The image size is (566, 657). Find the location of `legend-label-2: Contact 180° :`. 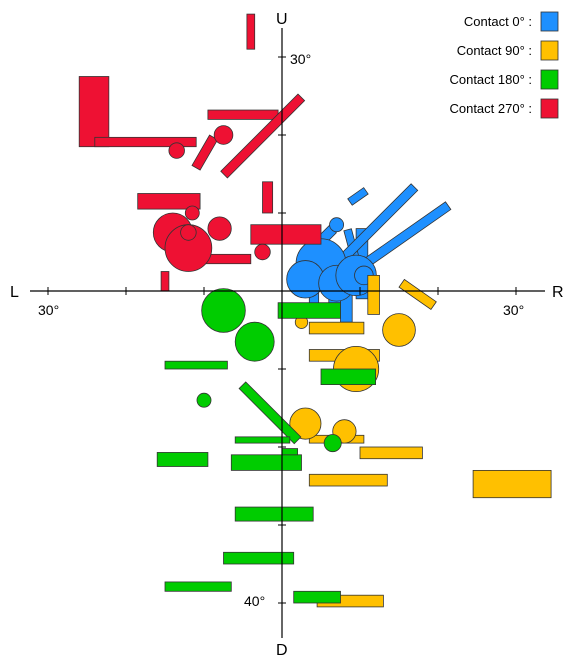

legend-label-2: Contact 180° : is located at coordinates (490, 79).